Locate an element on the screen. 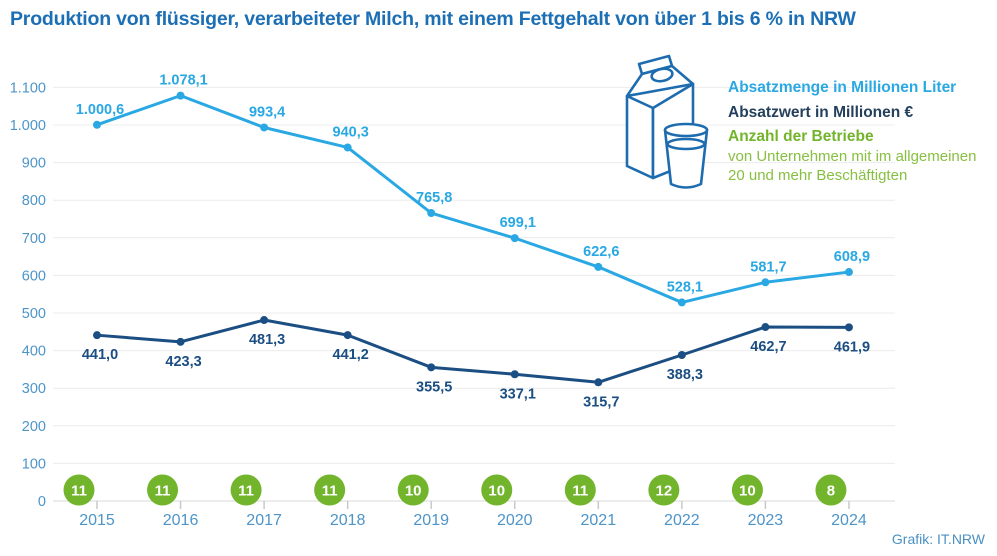 Image resolution: width=997 pixels, height=556 pixels. year-label: 2019 is located at coordinates (431, 520).